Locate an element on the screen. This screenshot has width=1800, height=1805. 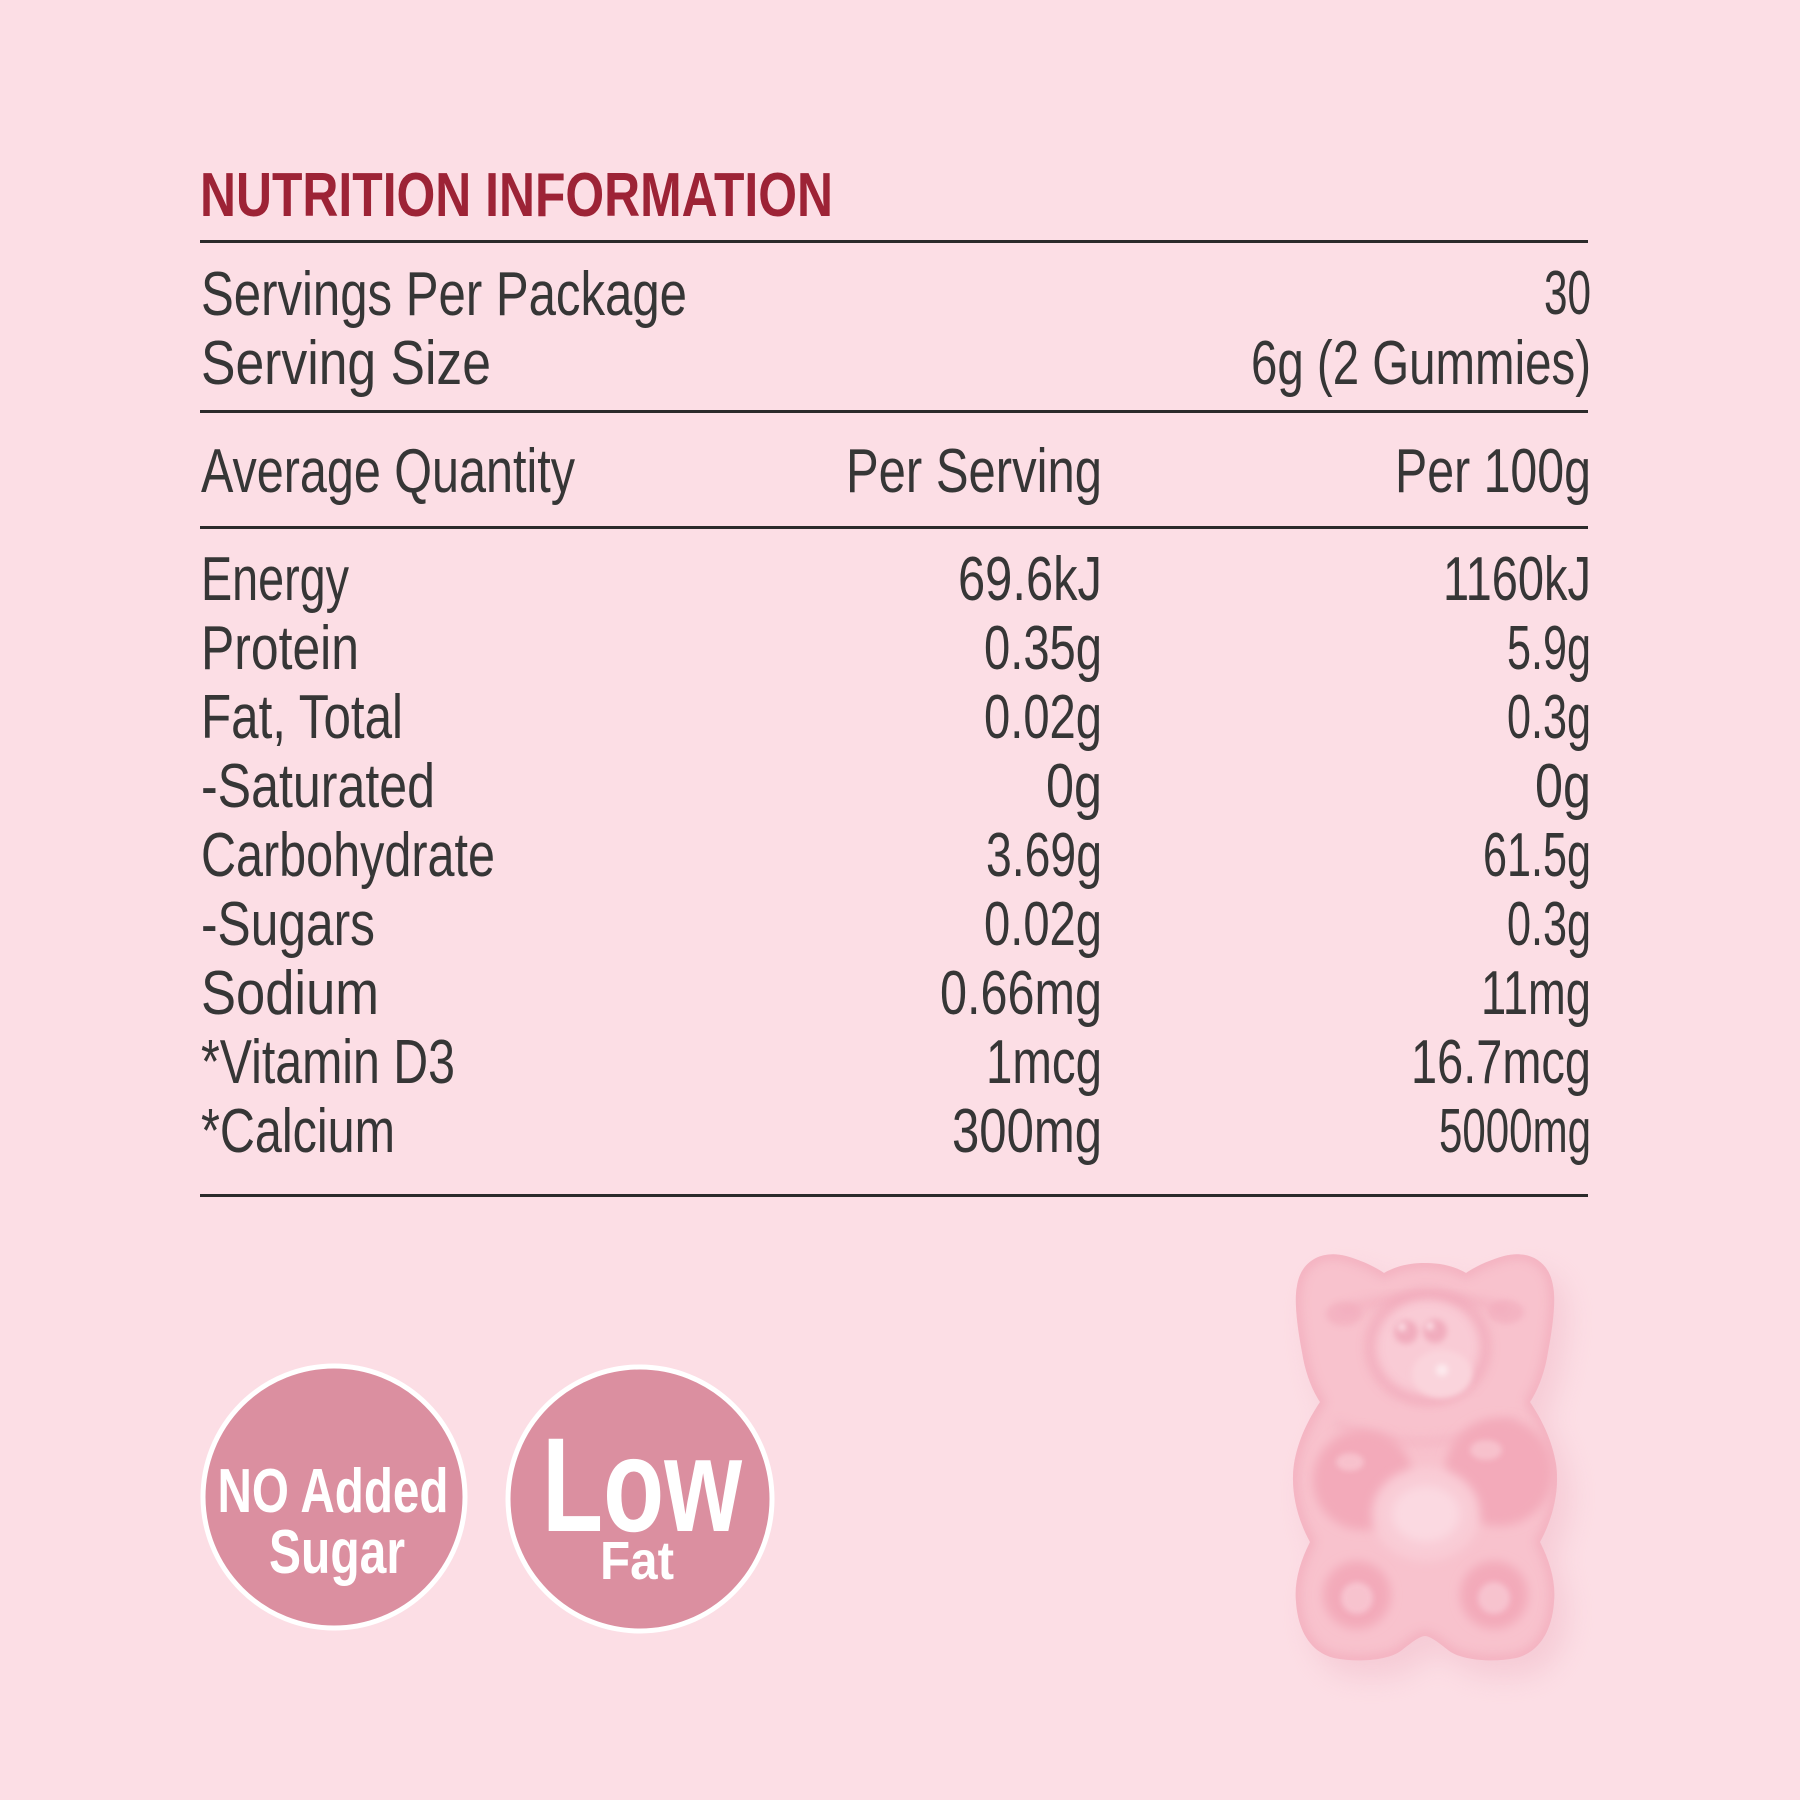
svg-text: 1160kJ is located at coordinates (1517, 579).